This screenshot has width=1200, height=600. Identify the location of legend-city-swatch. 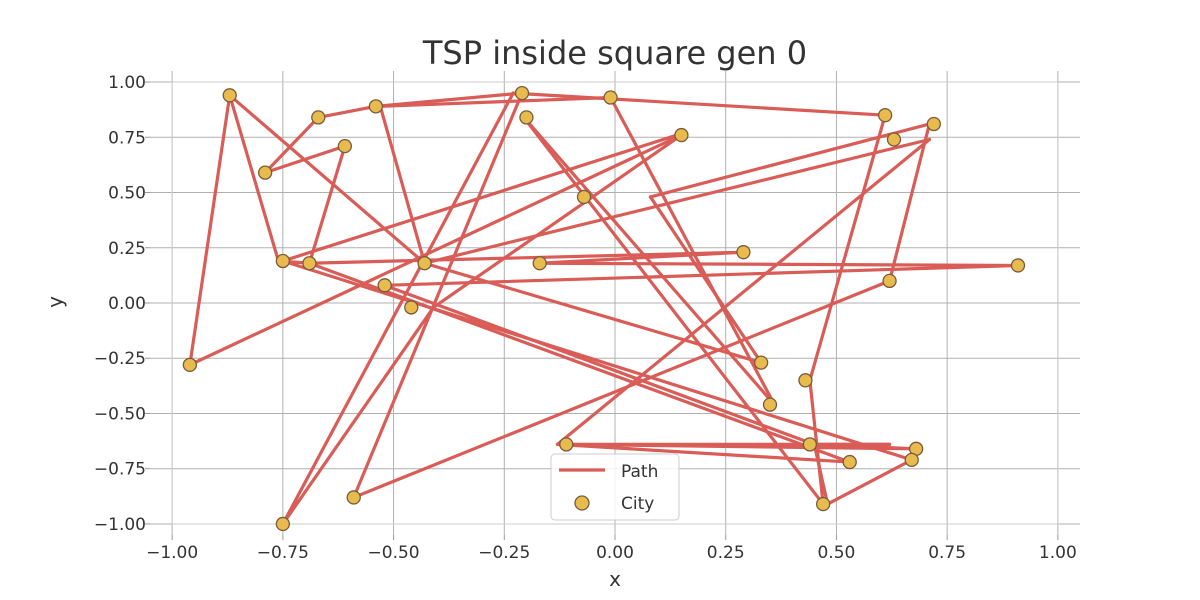
(582, 503).